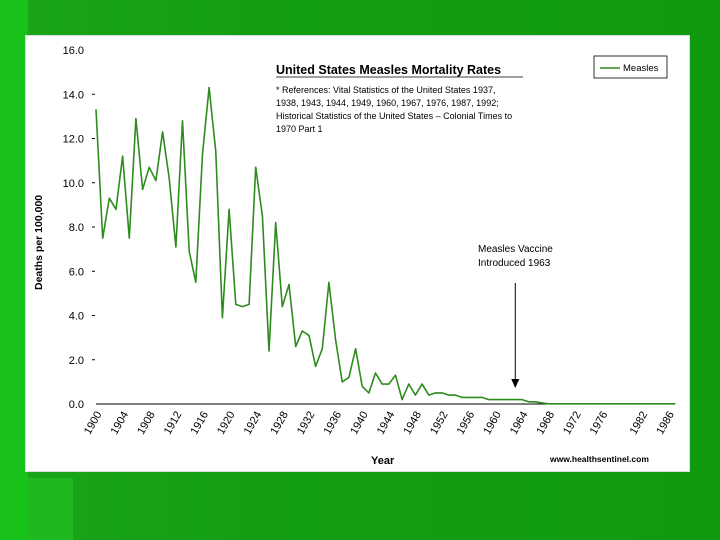 This screenshot has width=720, height=540. Describe the element at coordinates (14, 270) in the screenshot. I see `slide-left-band` at that location.